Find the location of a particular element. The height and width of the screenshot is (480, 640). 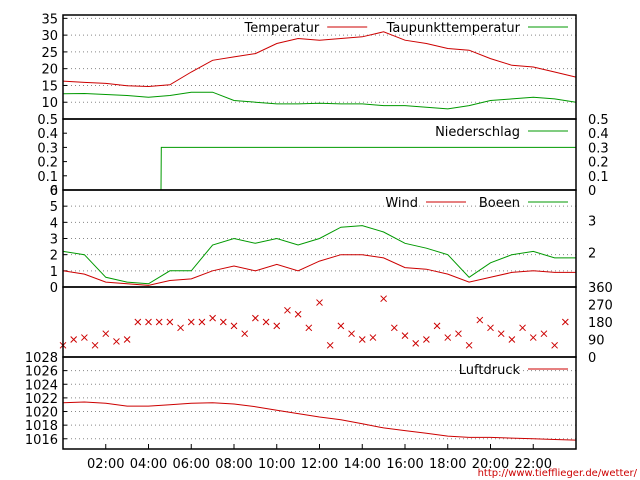

y-tick-label: 1024 is located at coordinates (41, 385).